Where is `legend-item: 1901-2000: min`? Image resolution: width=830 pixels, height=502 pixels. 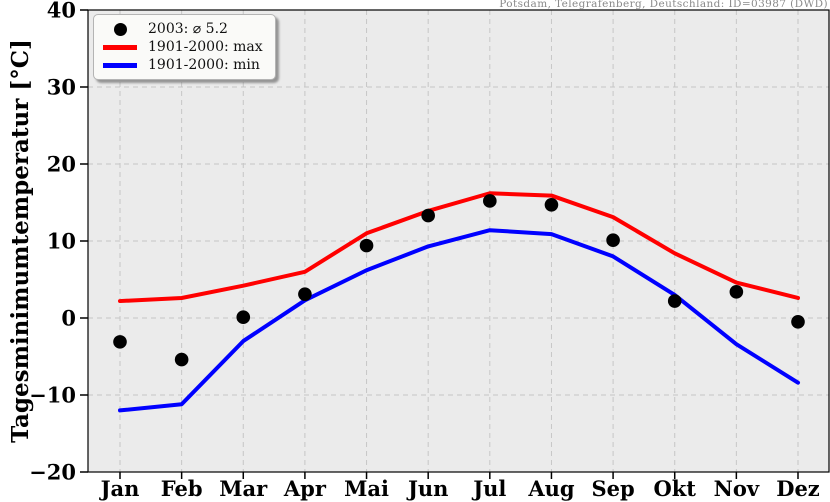 legend-item: 1901-2000: min is located at coordinates (181, 65).